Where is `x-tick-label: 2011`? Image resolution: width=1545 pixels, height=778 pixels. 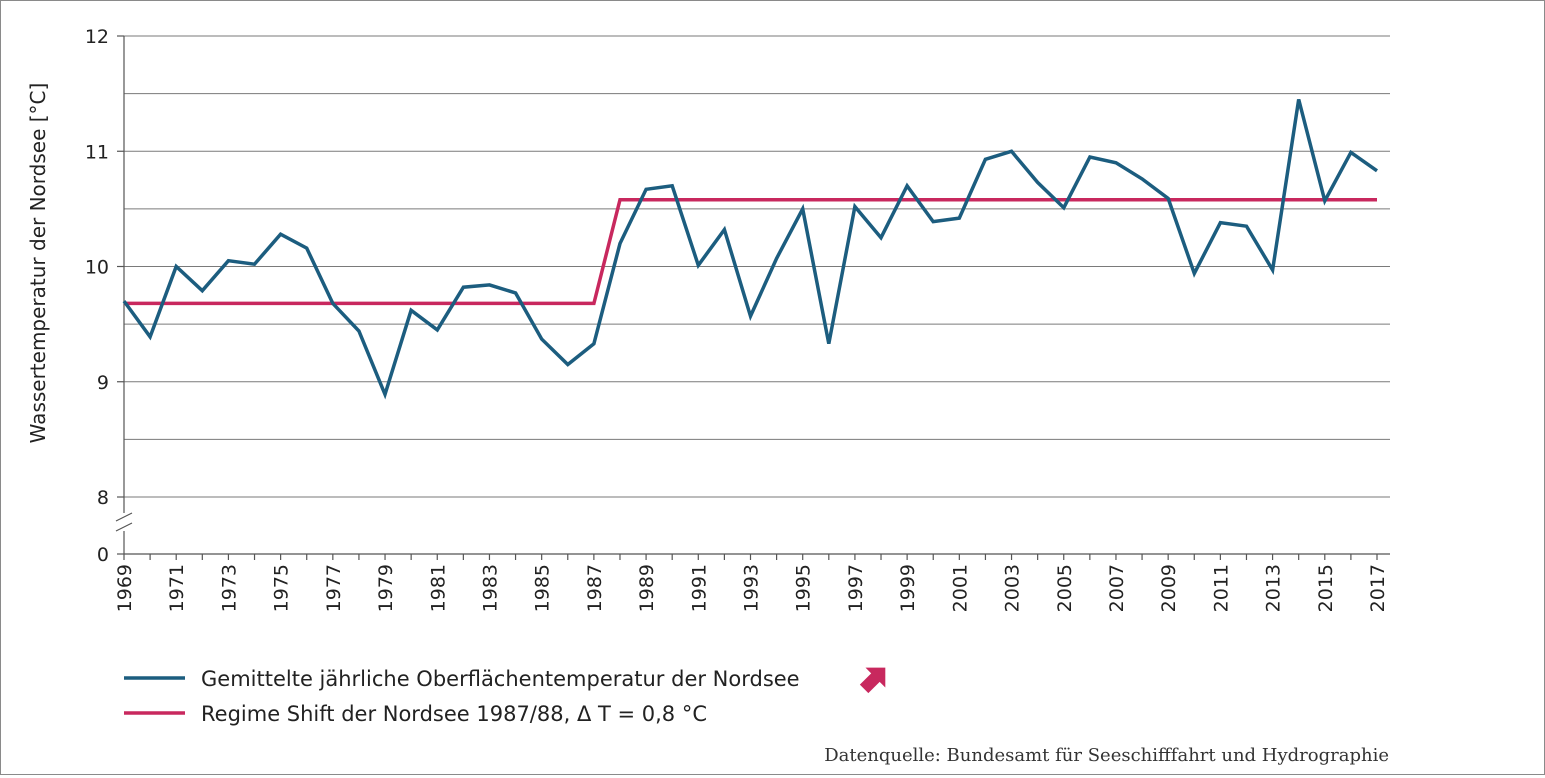
x-tick-label: 2011 is located at coordinates (1221, 588).